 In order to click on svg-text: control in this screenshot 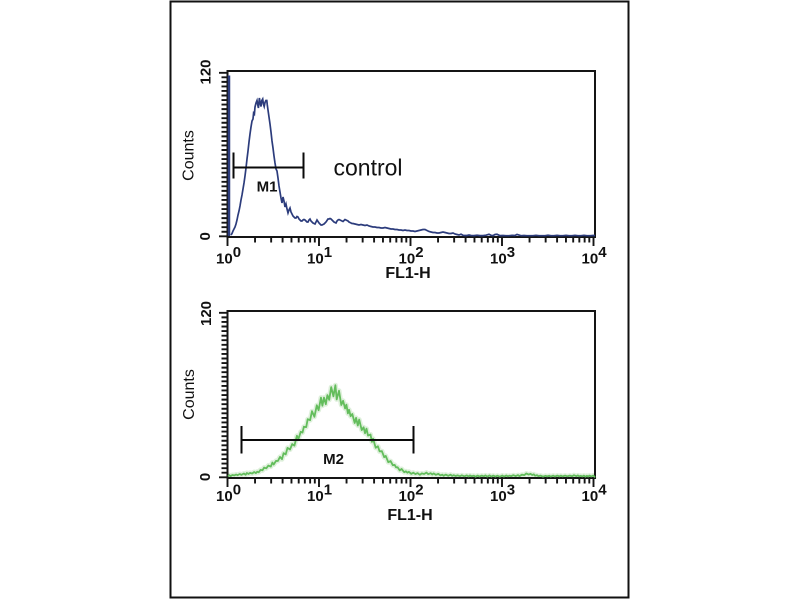, I will do `click(368, 168)`.